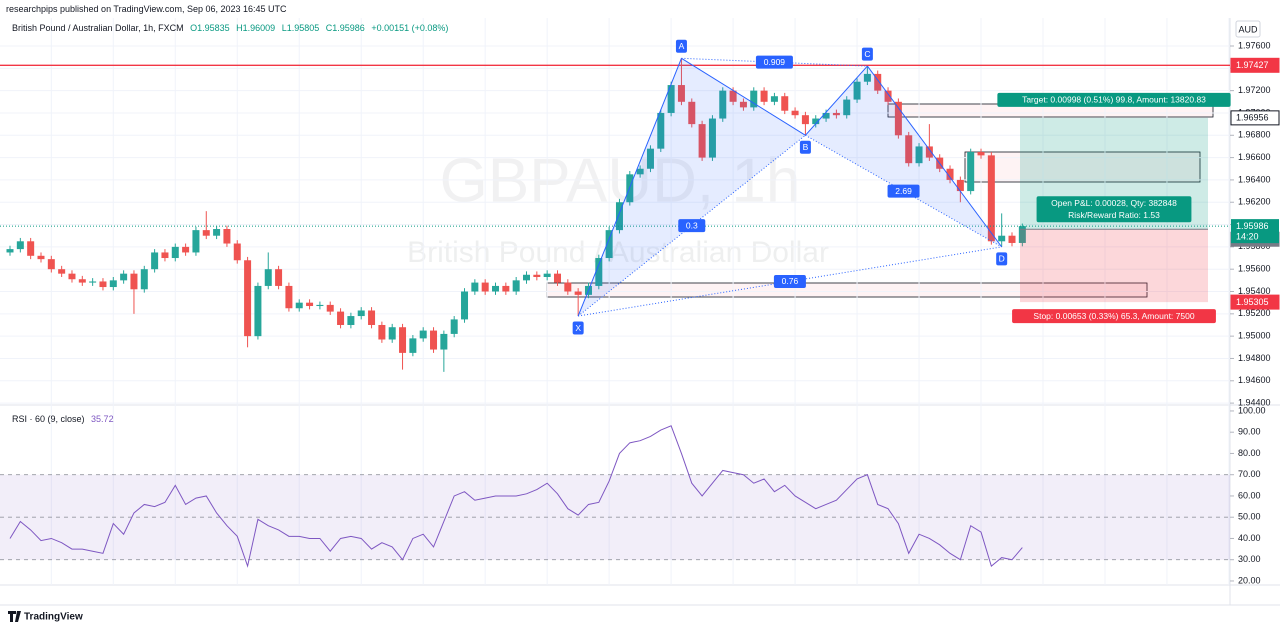  Describe the element at coordinates (1254, 313) in the screenshot. I see `y-tick-label: 1.95200` at that location.